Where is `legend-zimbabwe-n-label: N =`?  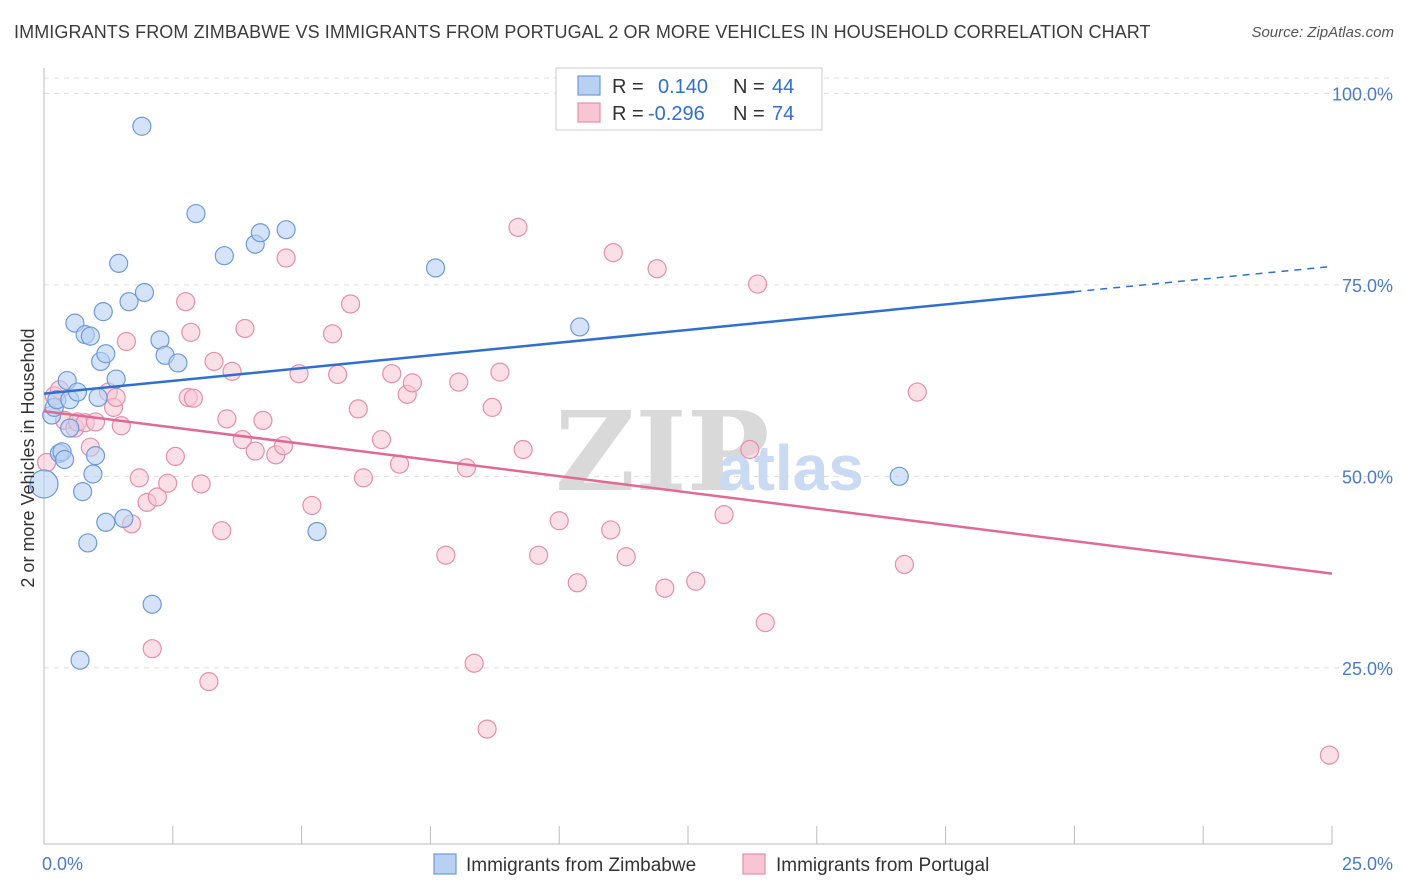 legend-zimbabwe-n-label: N = is located at coordinates (749, 87).